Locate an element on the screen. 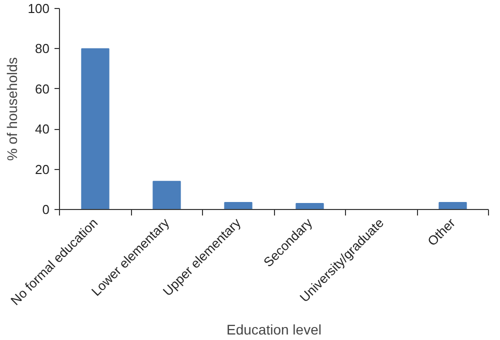 Image resolution: width=500 pixels, height=340 pixels. y-axis-title: % of households is located at coordinates (12, 109).